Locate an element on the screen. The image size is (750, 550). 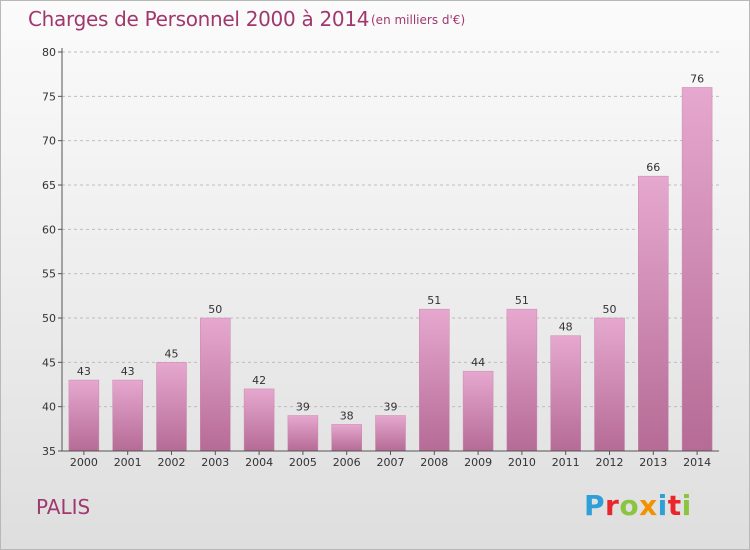
data-label: 44 is located at coordinates (478, 362).